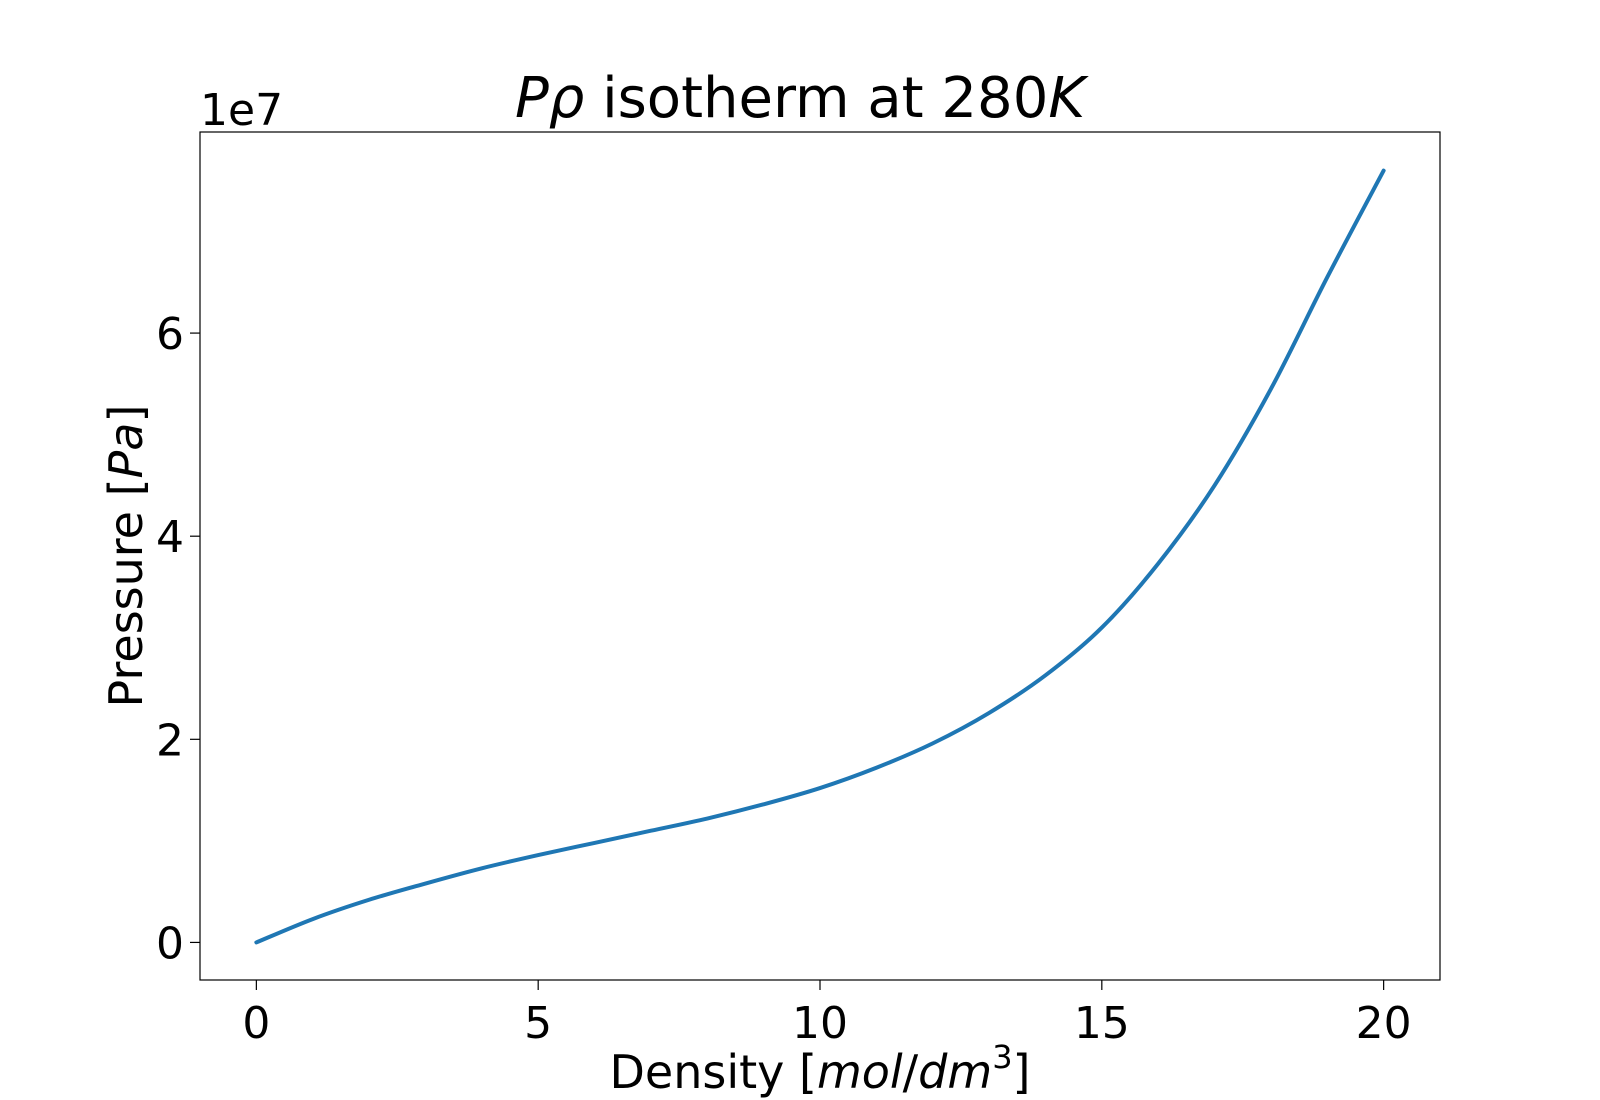 This screenshot has height=1100, width=1600. What do you see at coordinates (712, 1072) in the screenshot?
I see `x-axis-label-lead: Density [` at bounding box center [712, 1072].